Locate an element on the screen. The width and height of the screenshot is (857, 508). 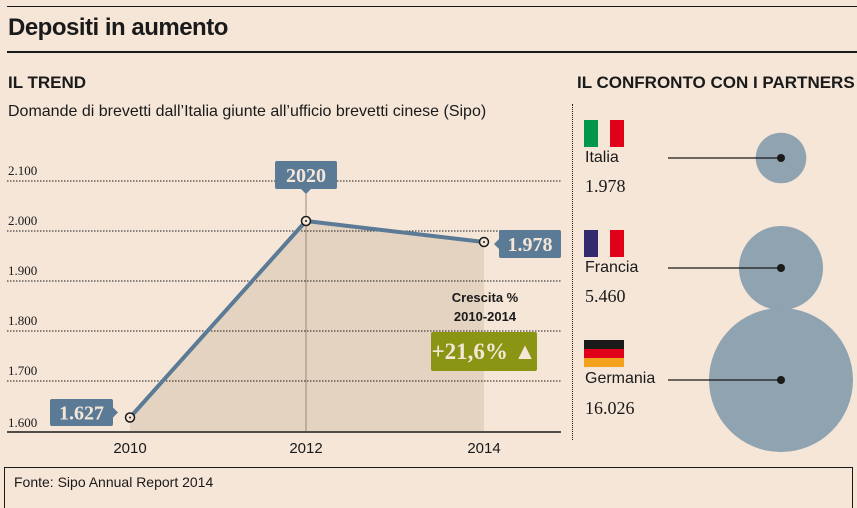
country-name: Germania is located at coordinates (620, 378).